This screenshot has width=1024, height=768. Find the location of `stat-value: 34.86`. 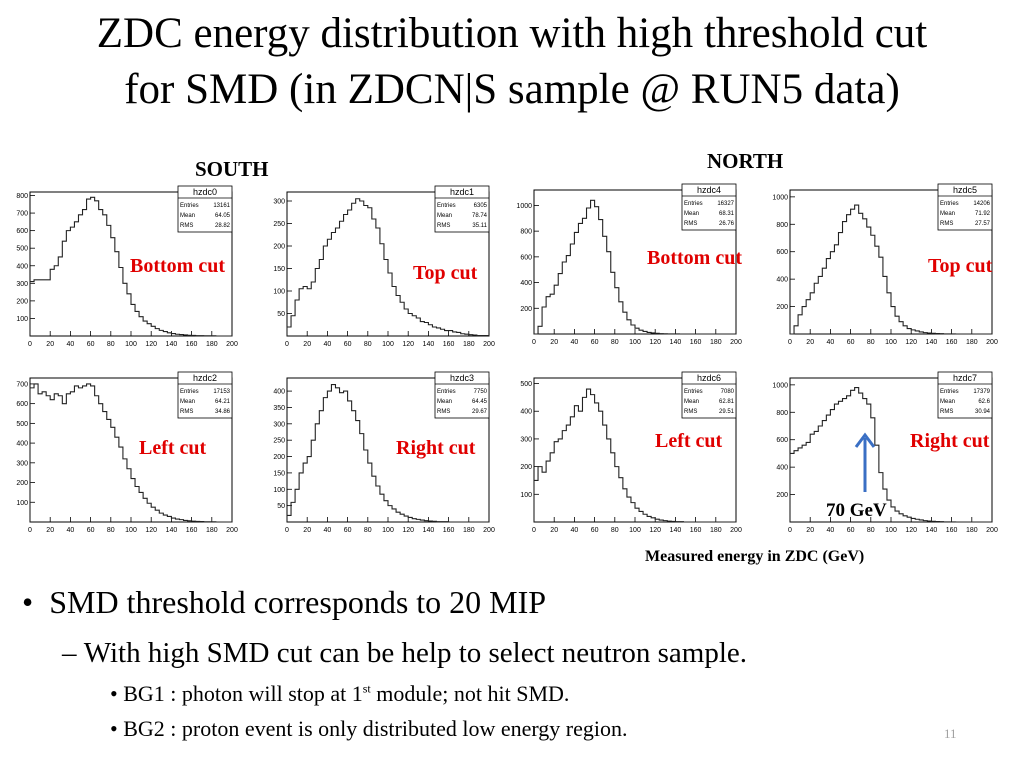

stat-value: 34.86 is located at coordinates (223, 412).